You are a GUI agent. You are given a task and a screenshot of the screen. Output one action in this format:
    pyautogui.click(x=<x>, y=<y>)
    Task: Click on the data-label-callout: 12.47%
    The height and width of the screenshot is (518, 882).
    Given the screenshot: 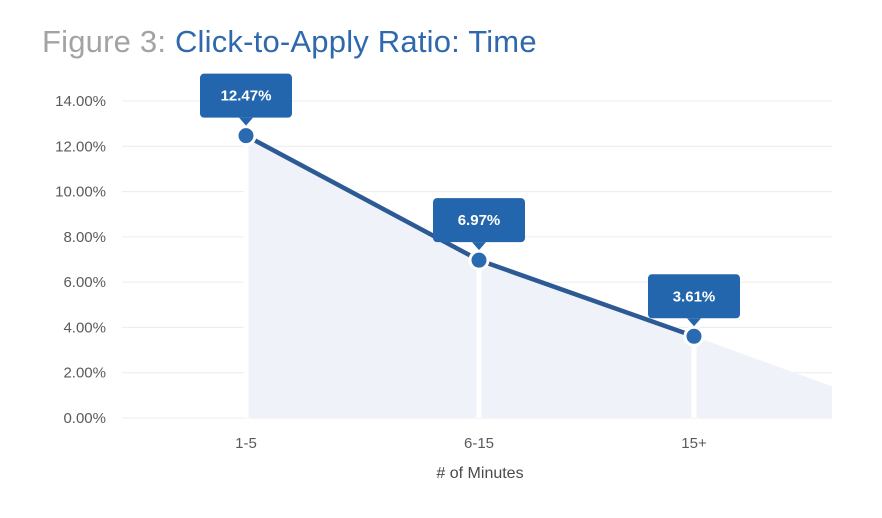 What is the action you would take?
    pyautogui.click(x=246, y=99)
    